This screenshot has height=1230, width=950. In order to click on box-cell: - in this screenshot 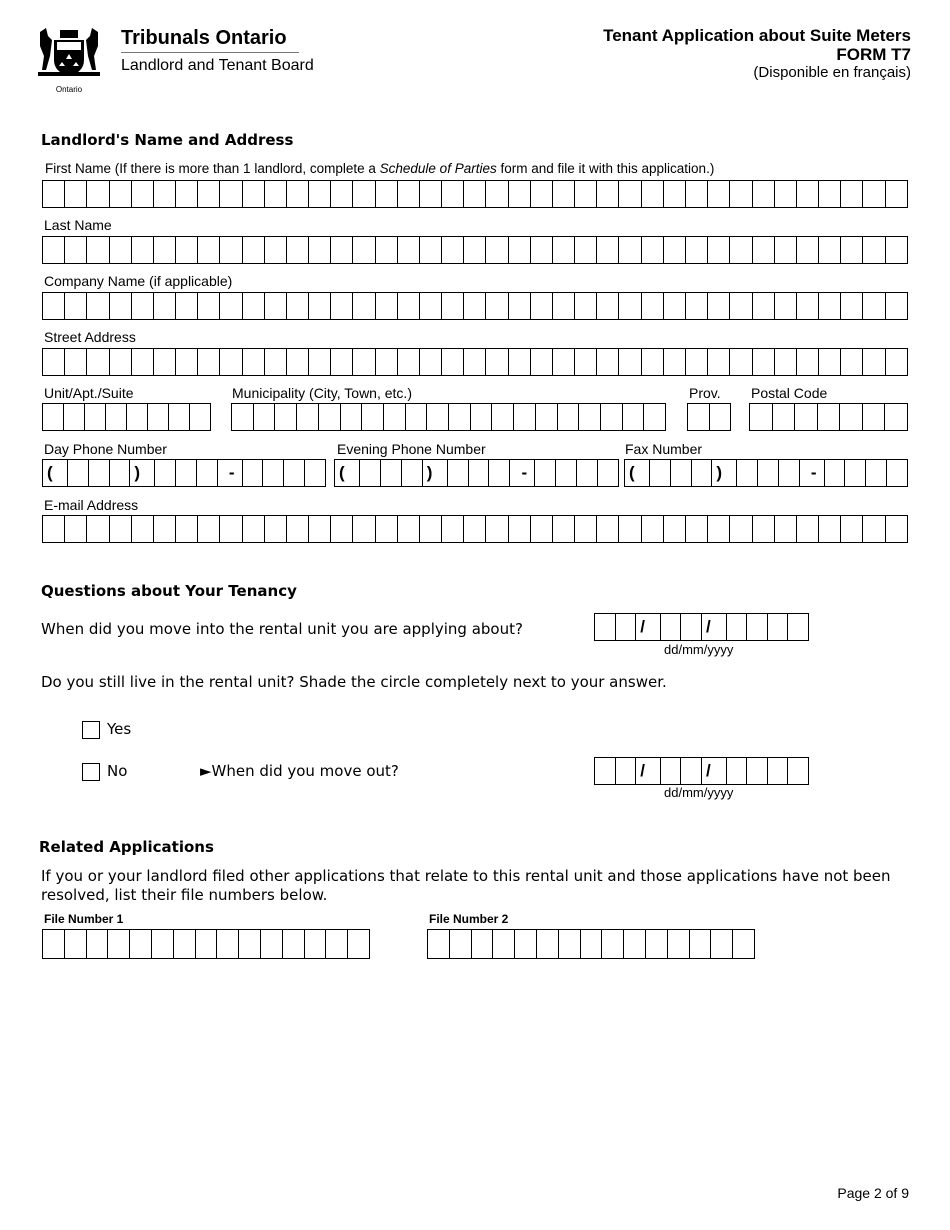, I will do `click(812, 473)`.